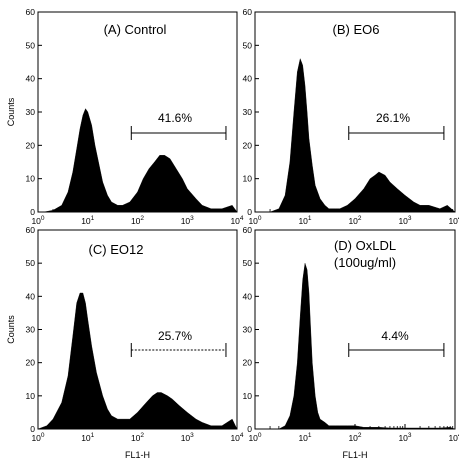 Image resolution: width=459 pixels, height=464 pixels. I want to click on gate-percentage: 4.4%, so click(395, 336).